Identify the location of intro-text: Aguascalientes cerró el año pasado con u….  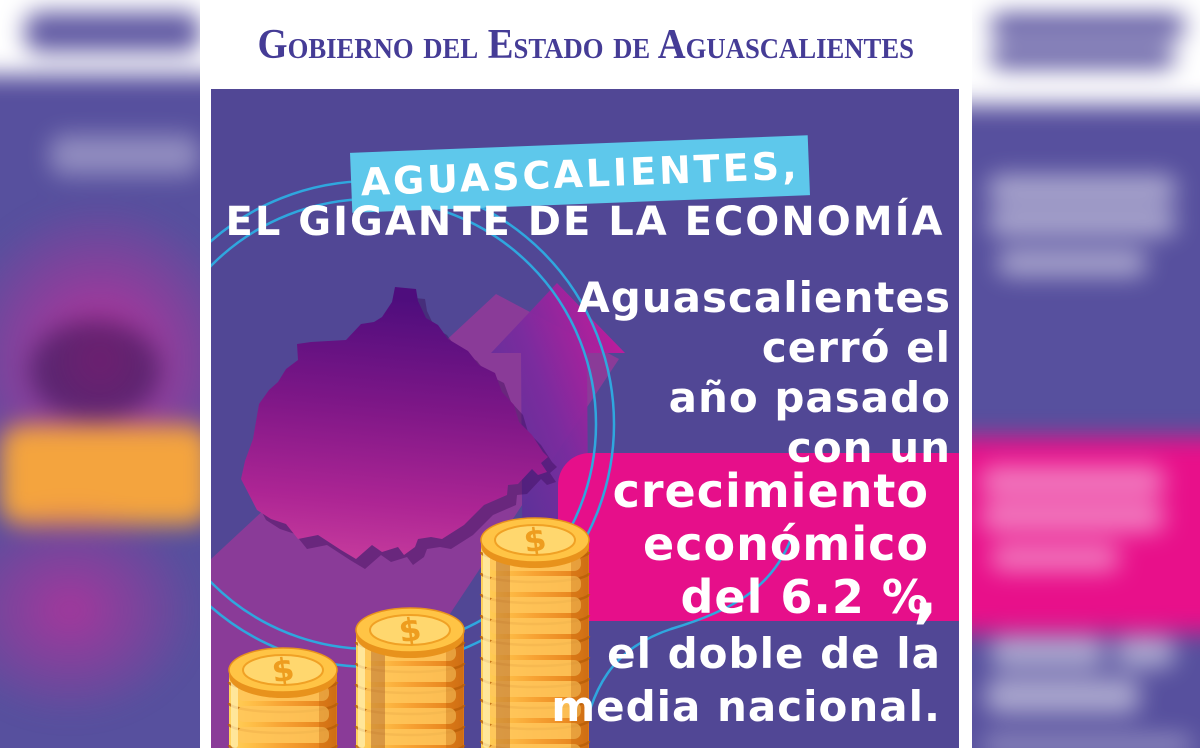
(764, 373).